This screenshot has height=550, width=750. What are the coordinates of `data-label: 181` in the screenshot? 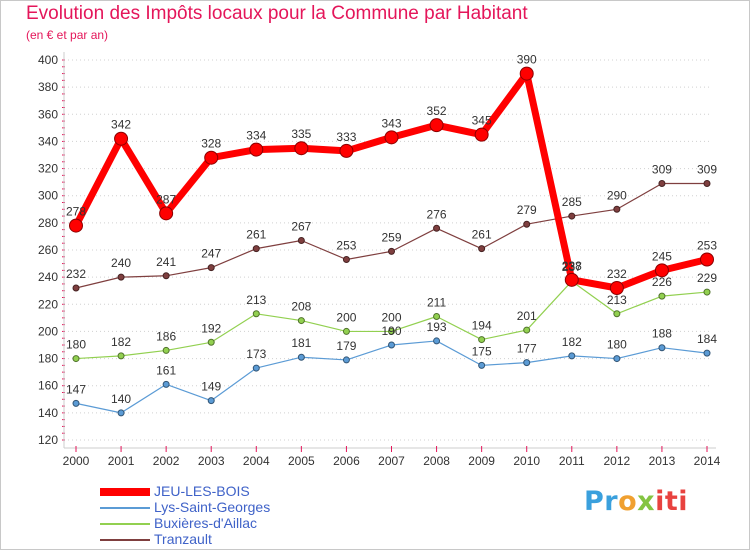 It's located at (301, 343).